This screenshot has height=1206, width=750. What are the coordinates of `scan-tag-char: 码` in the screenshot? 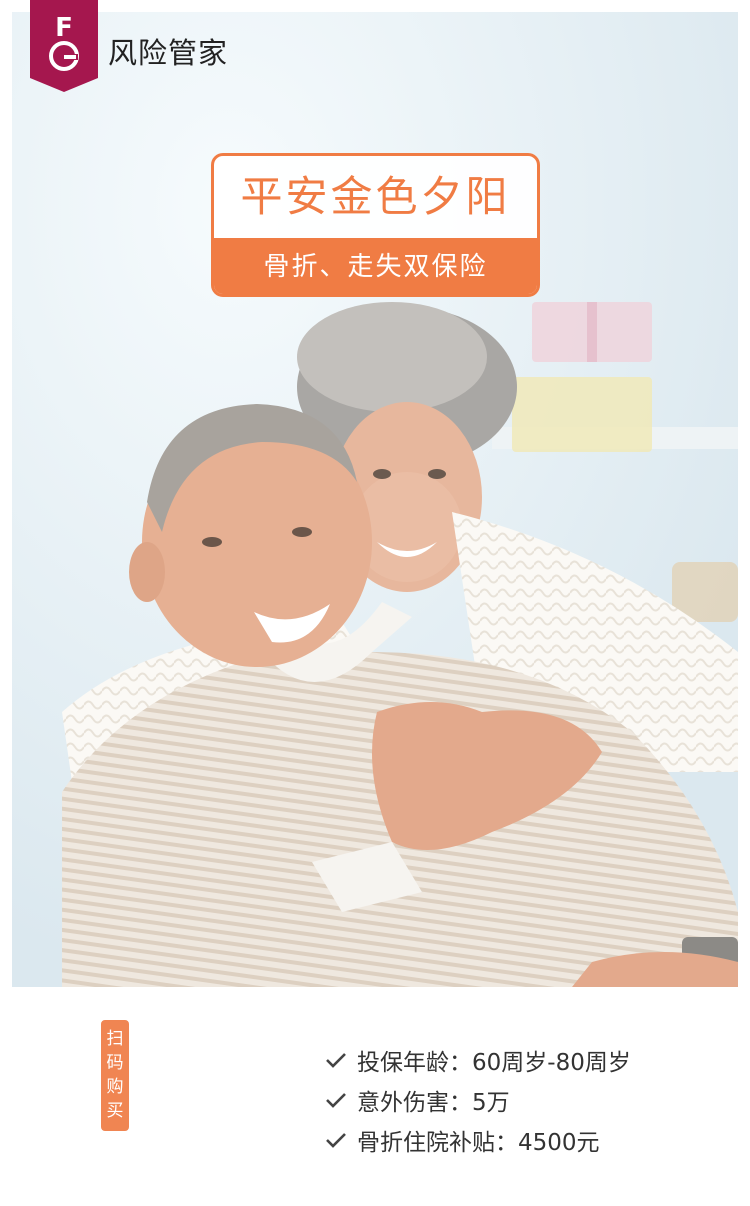 It's located at (115, 1063).